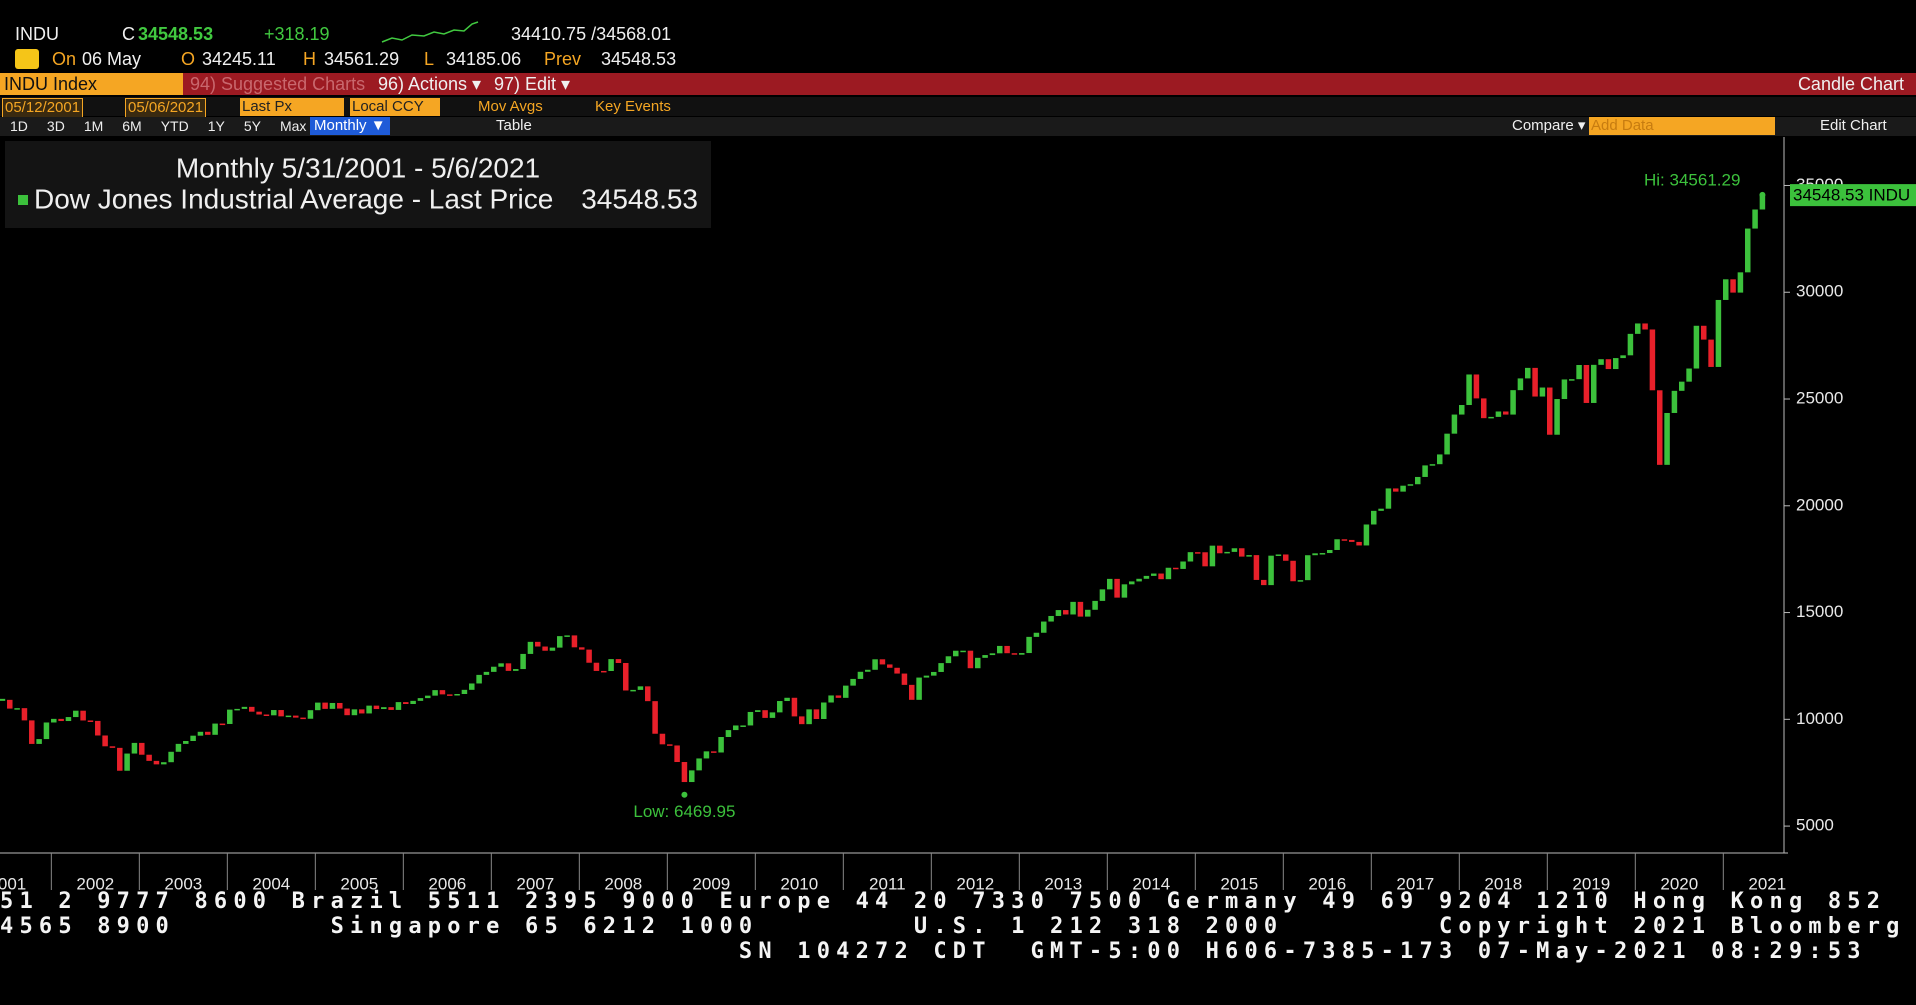 The height and width of the screenshot is (1005, 1916). What do you see at coordinates (1853, 125) in the screenshot?
I see `edit-chart: Edit Chart` at bounding box center [1853, 125].